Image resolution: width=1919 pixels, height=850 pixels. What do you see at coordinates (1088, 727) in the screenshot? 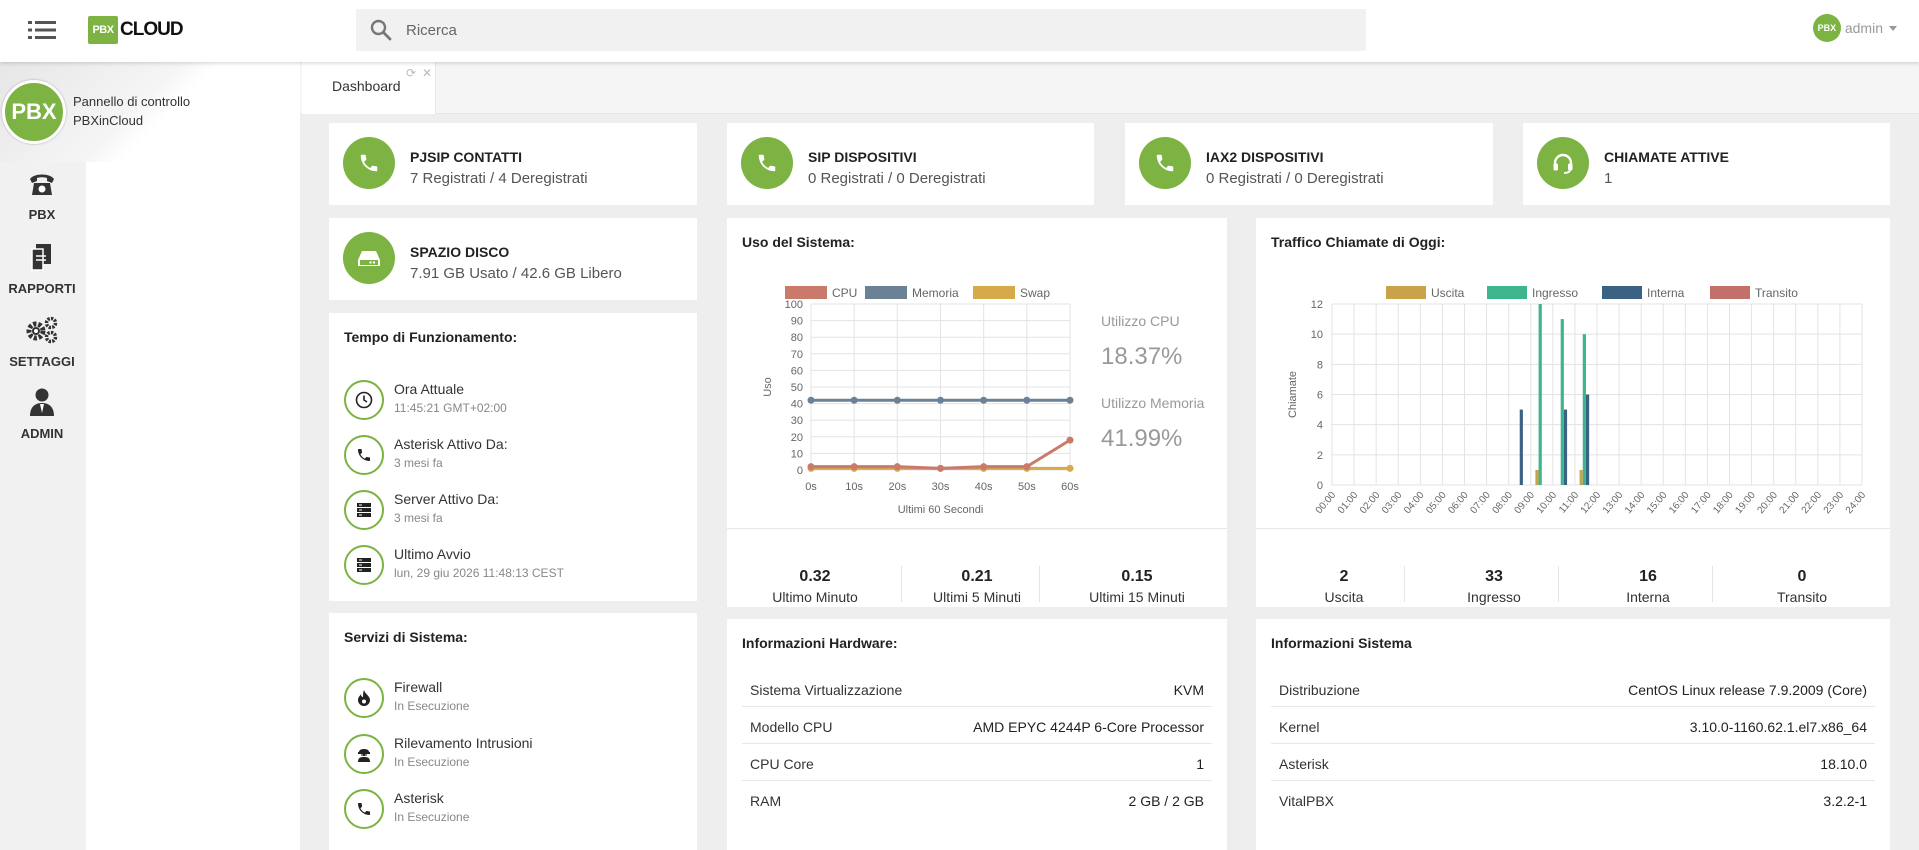
I see `row-value: AMD EPYC 4244P 6-Core Processor` at bounding box center [1088, 727].